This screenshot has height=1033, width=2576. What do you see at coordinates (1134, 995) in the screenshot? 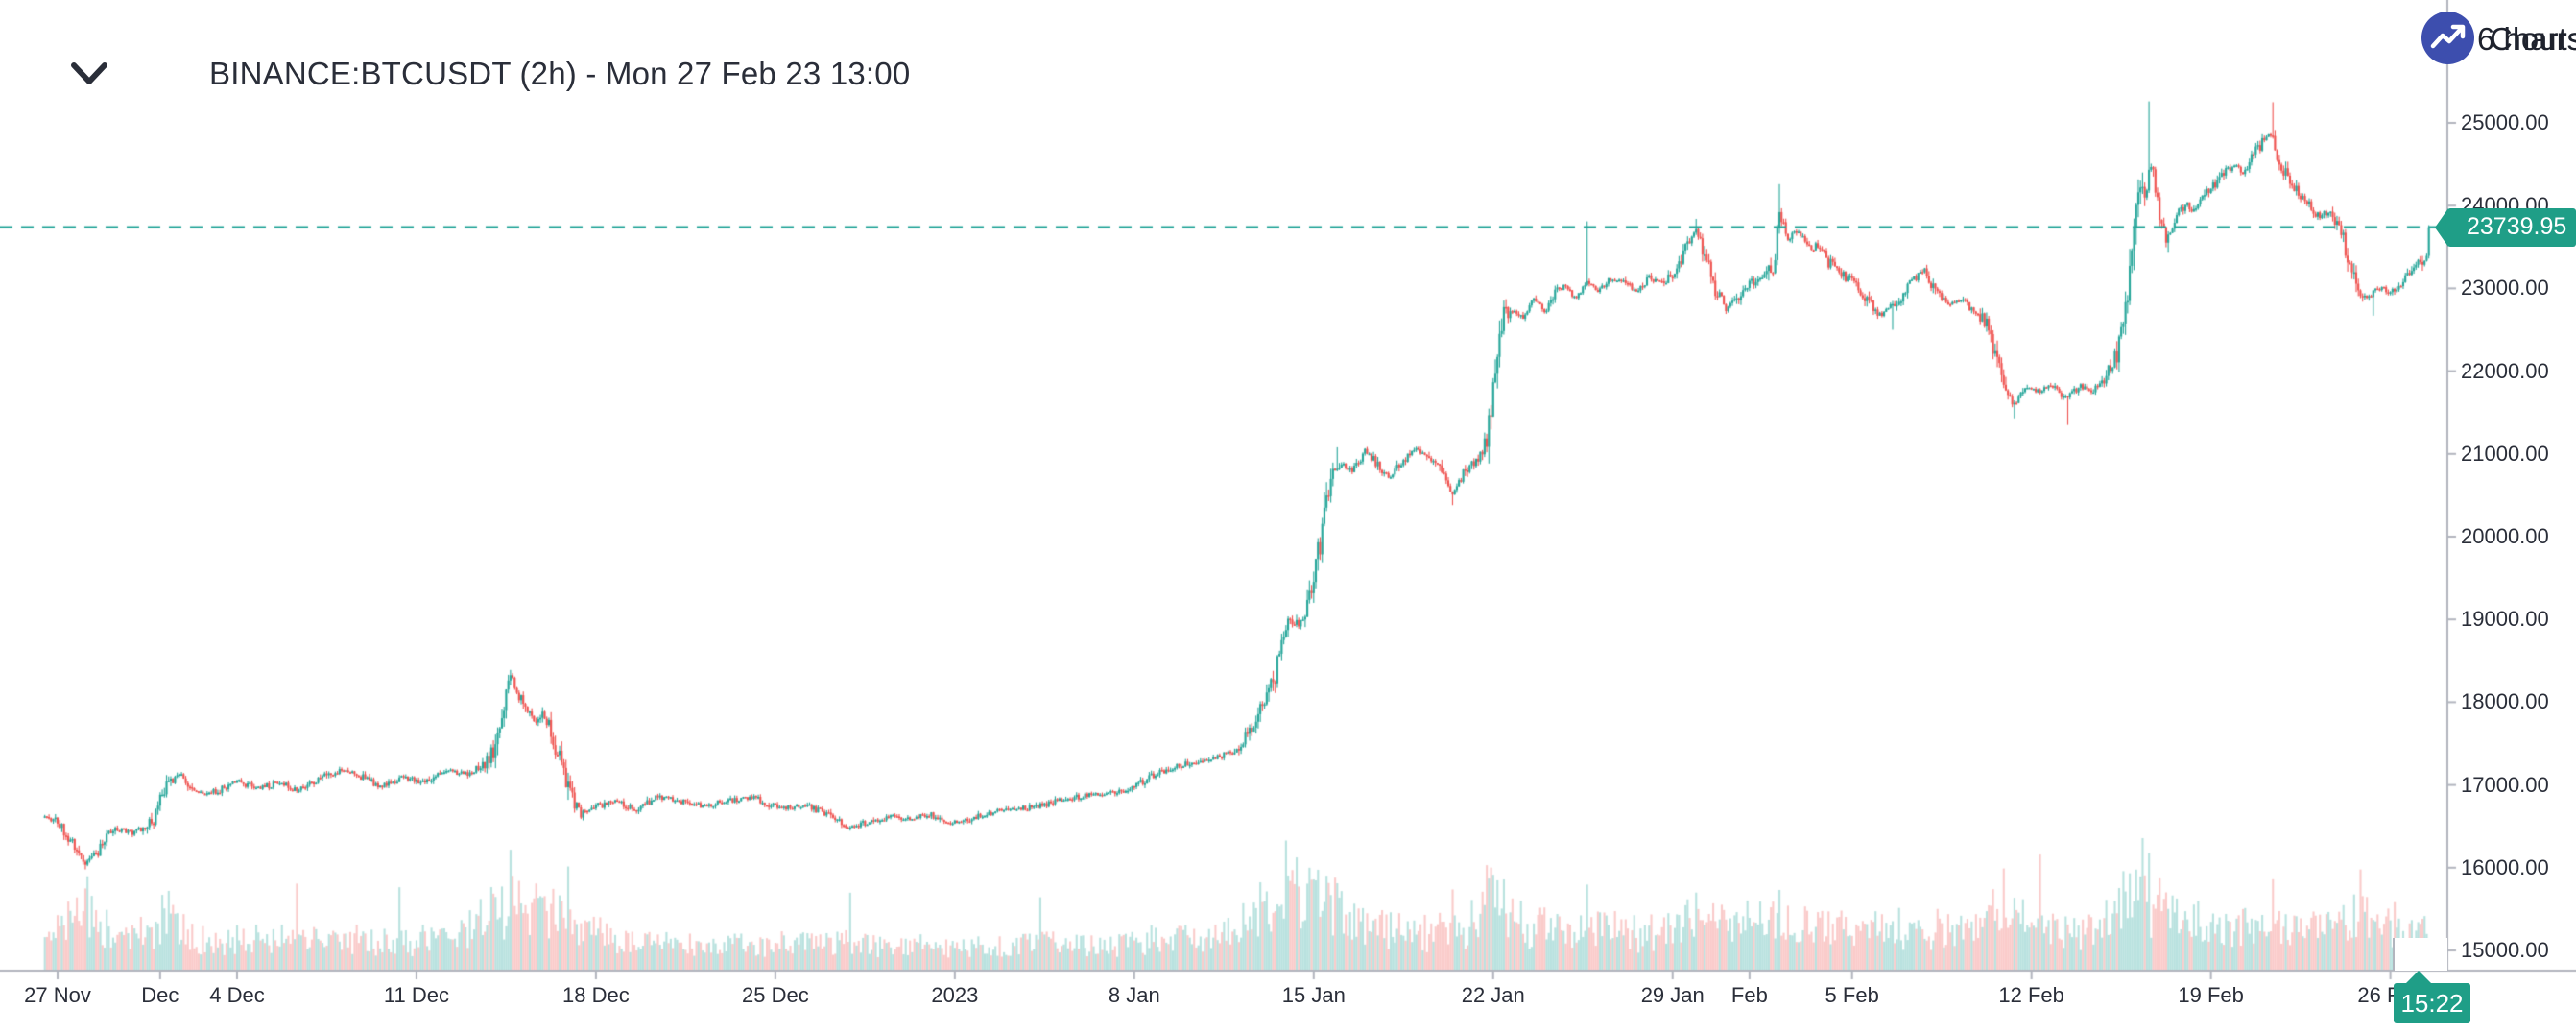
I see `date-axis-label: 8 Jan` at bounding box center [1134, 995].